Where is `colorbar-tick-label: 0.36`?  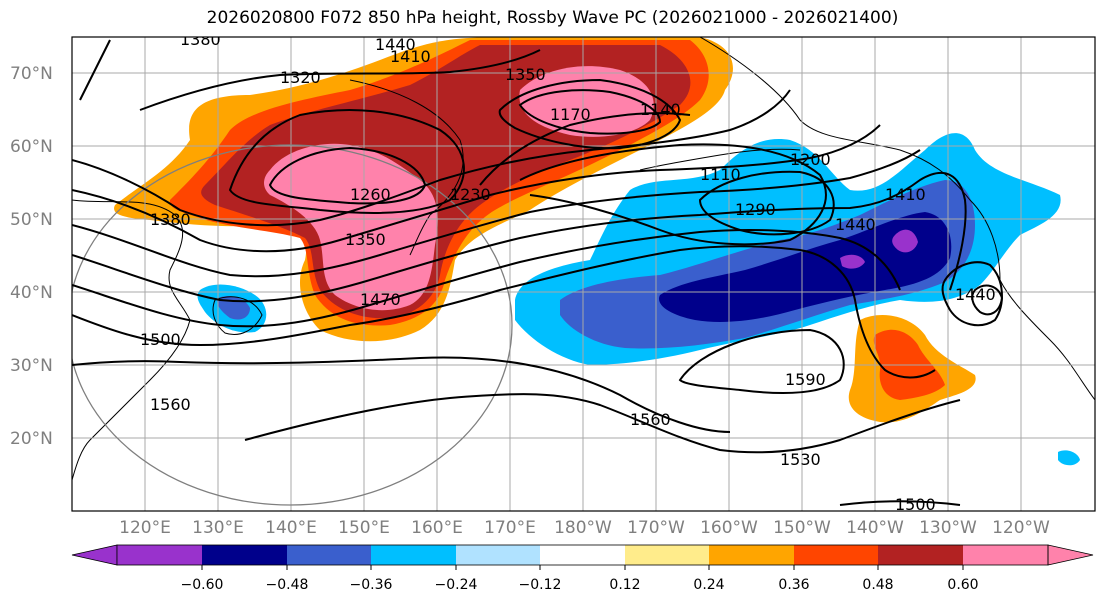
colorbar-tick-label: 0.36 is located at coordinates (793, 585).